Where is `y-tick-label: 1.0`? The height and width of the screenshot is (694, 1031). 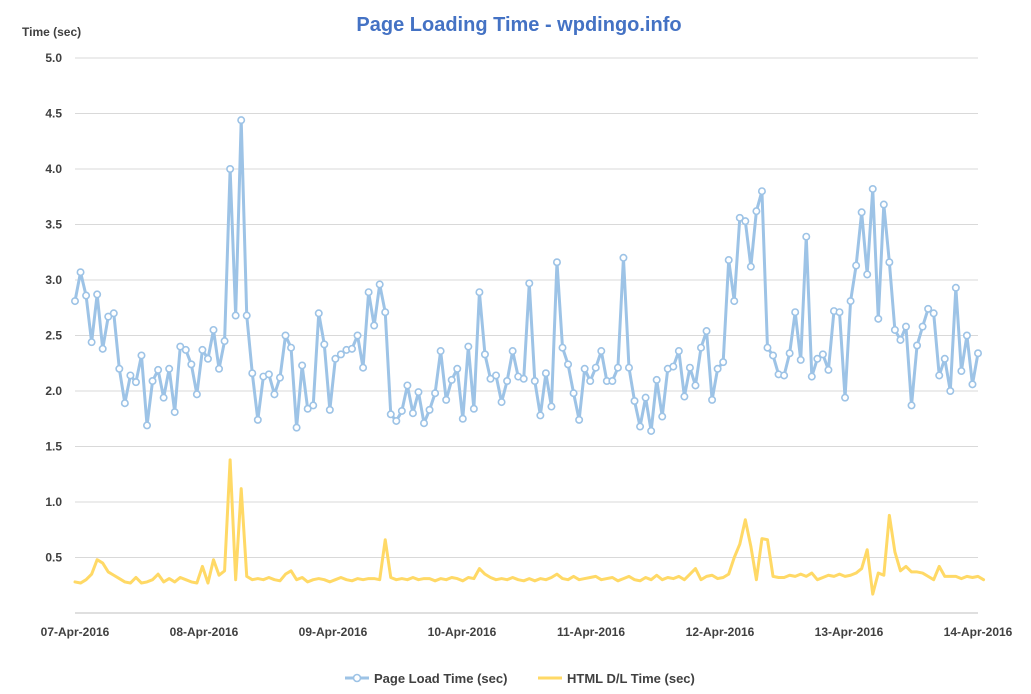
y-tick-label: 1.0 is located at coordinates (53, 502).